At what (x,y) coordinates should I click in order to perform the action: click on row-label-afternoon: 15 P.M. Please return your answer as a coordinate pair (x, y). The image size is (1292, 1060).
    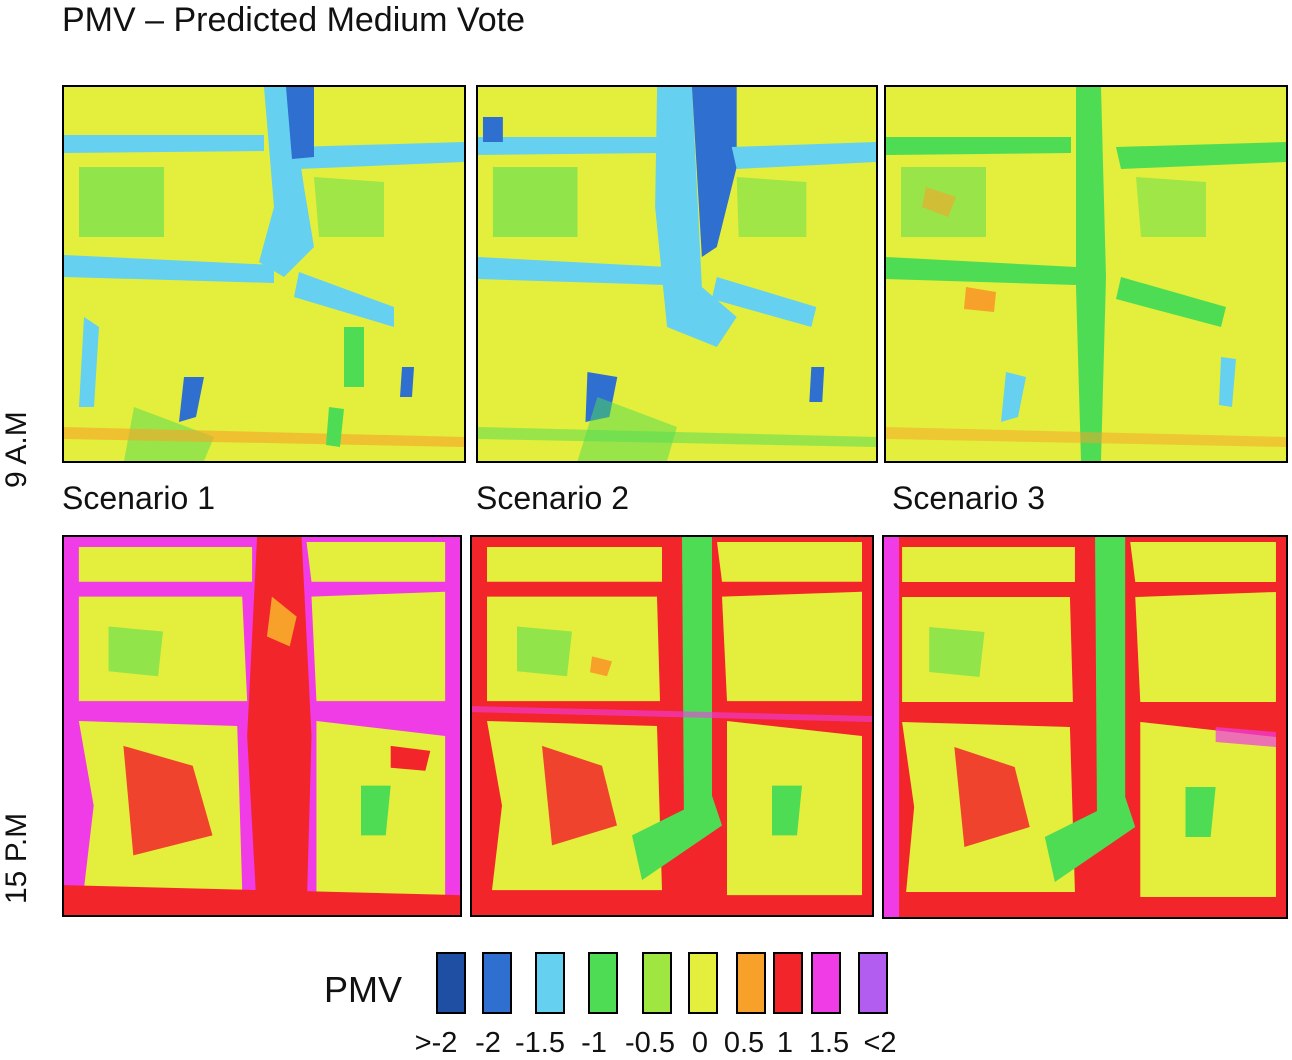
    Looking at the image, I should click on (16, 858).